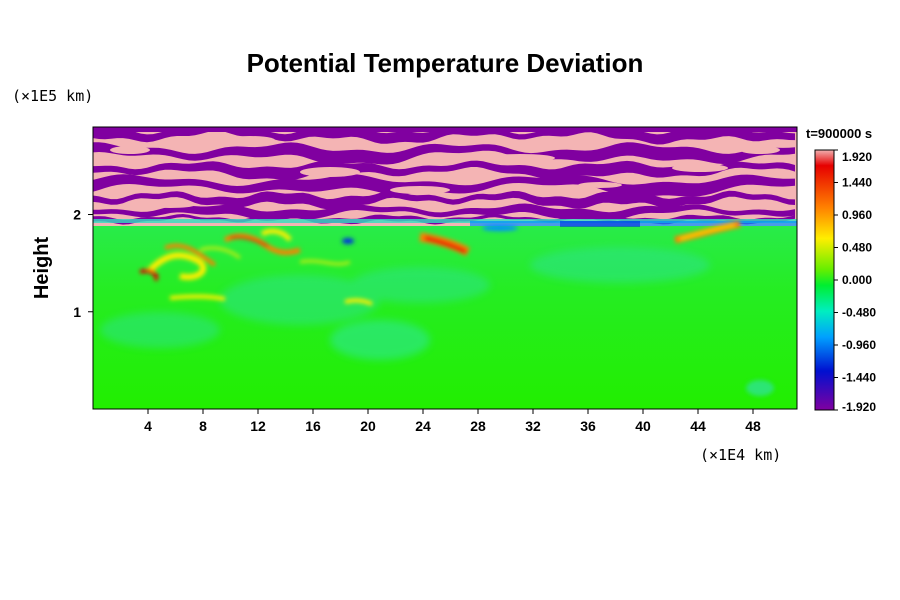  I want to click on colorbar-tick-label: -1.920, so click(859, 407).